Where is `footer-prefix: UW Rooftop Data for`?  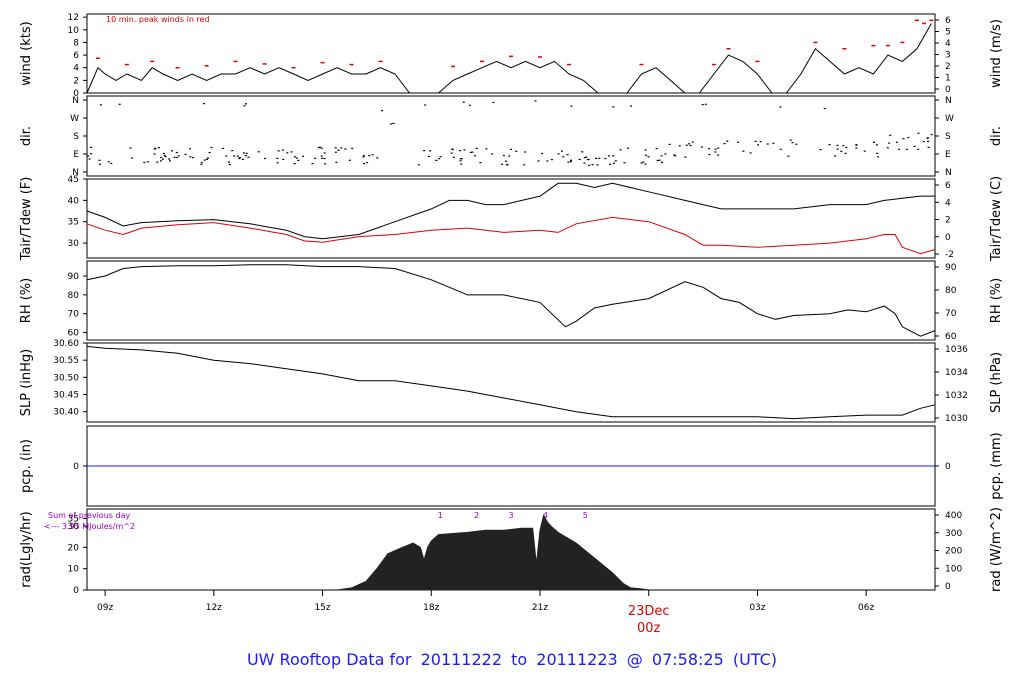 footer-prefix: UW Rooftop Data for is located at coordinates (329, 659).